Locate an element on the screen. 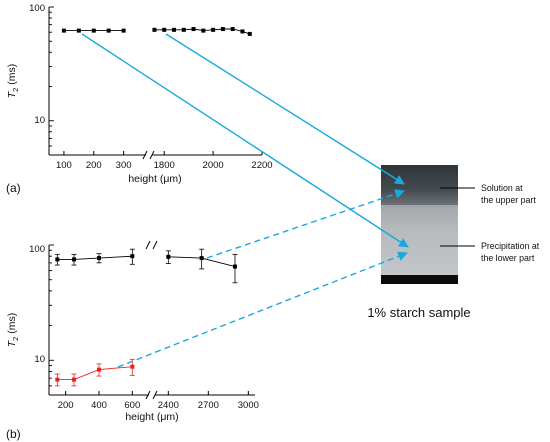  sample-lower-precipitation is located at coordinates (419, 240).